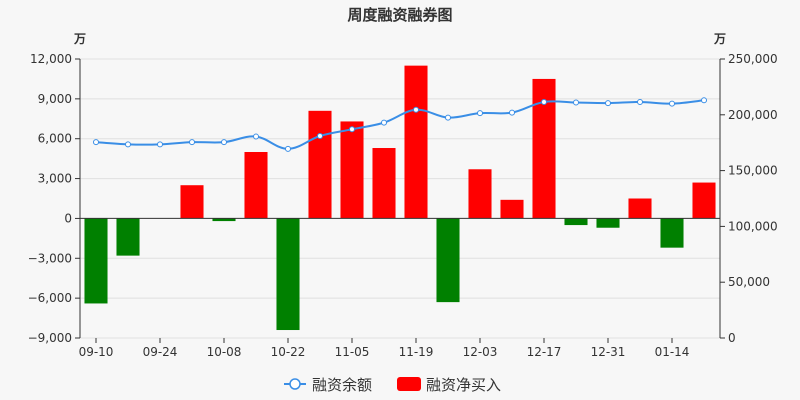  What do you see at coordinates (55, 139) in the screenshot?
I see `left-axis-tick-label: 6,000` at bounding box center [55, 139].